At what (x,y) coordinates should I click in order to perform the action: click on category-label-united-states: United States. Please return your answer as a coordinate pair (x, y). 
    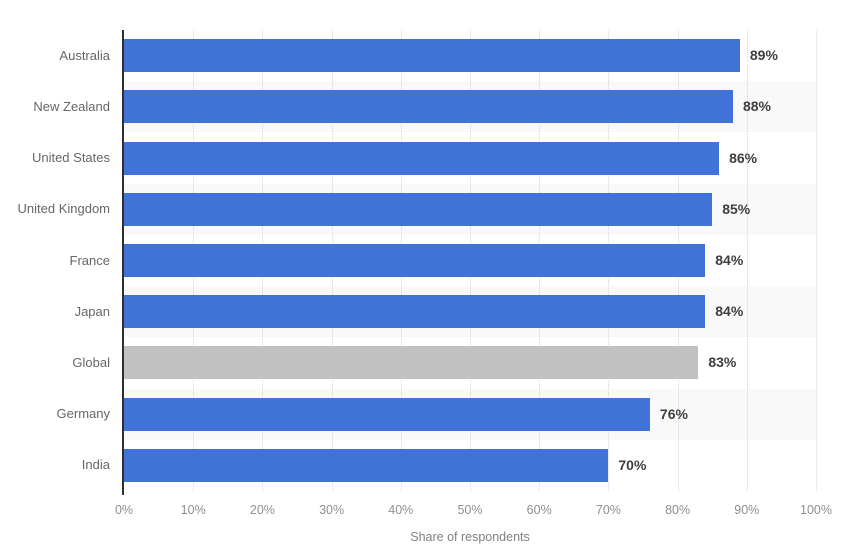
    Looking at the image, I should click on (70, 158).